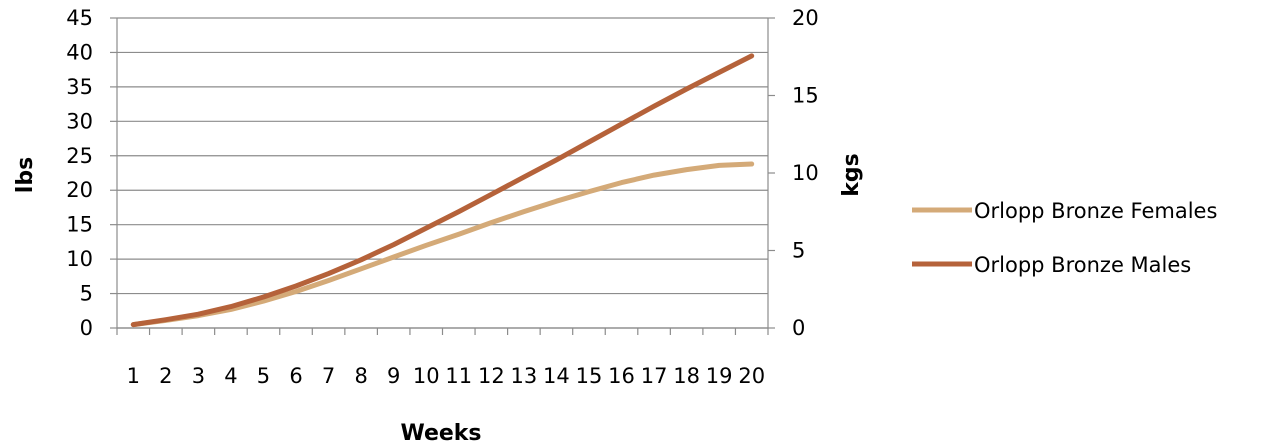 This screenshot has height=445, width=1261. I want to click on y-tick-label: 30, so click(79, 121).